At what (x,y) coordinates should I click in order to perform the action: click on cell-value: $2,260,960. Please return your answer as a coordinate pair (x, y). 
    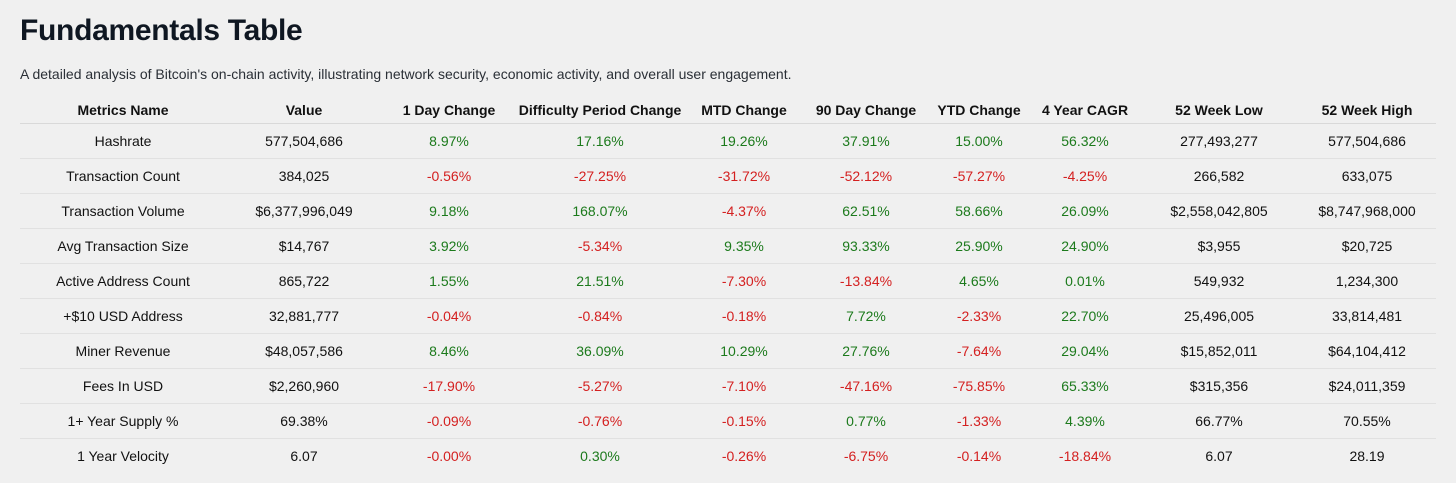
    Looking at the image, I should click on (304, 386).